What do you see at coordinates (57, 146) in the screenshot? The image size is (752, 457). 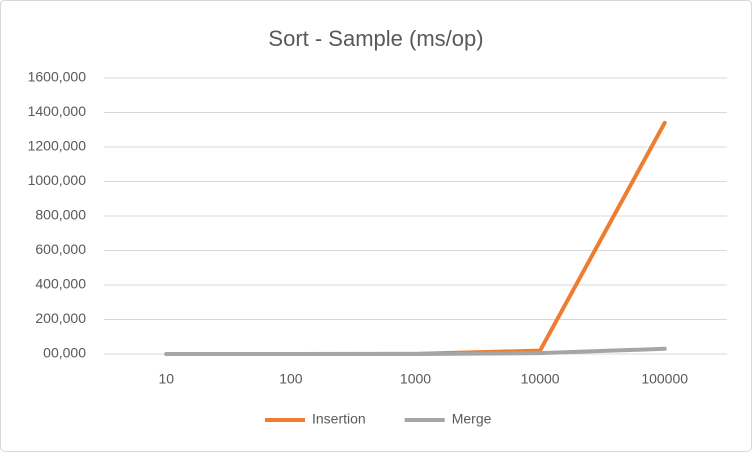 I see `y-tick-label: 1200,000` at bounding box center [57, 146].